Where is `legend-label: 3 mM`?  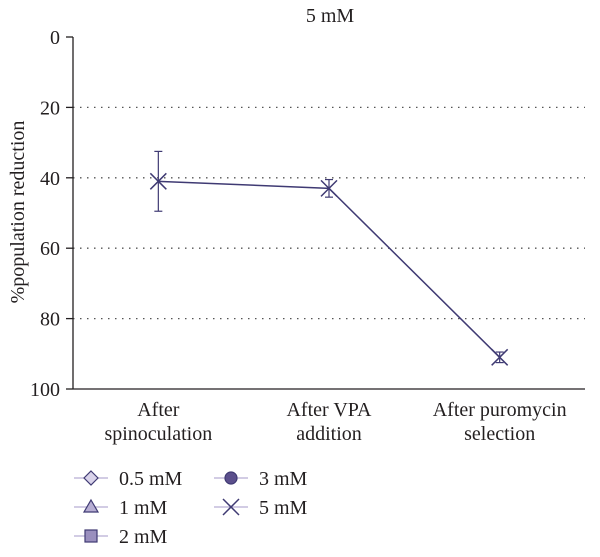
legend-label: 3 mM is located at coordinates (283, 479).